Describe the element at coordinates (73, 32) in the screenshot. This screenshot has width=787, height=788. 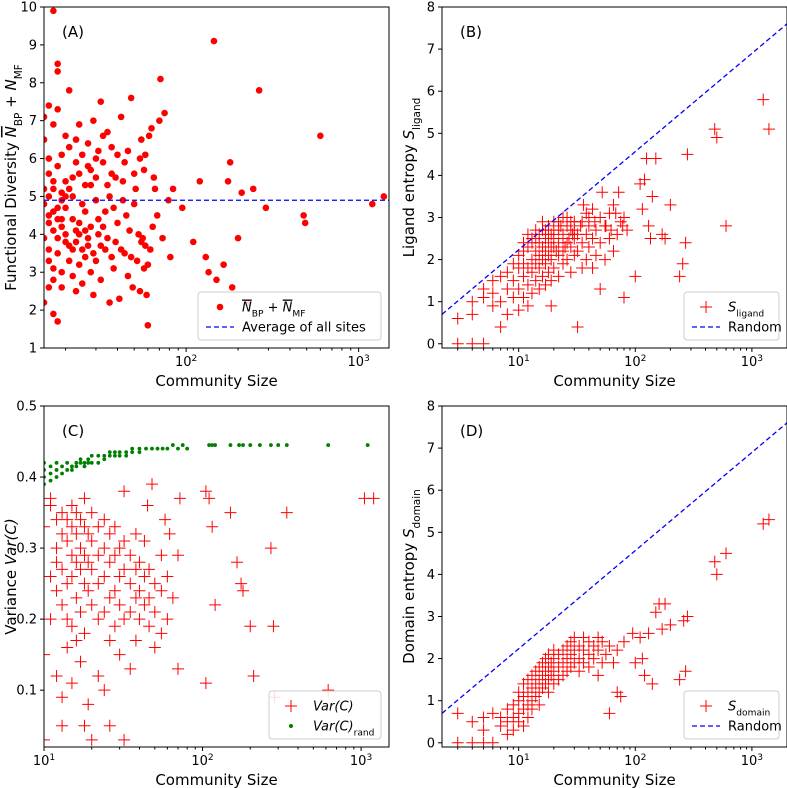
I see `panel-label: (A)` at that location.